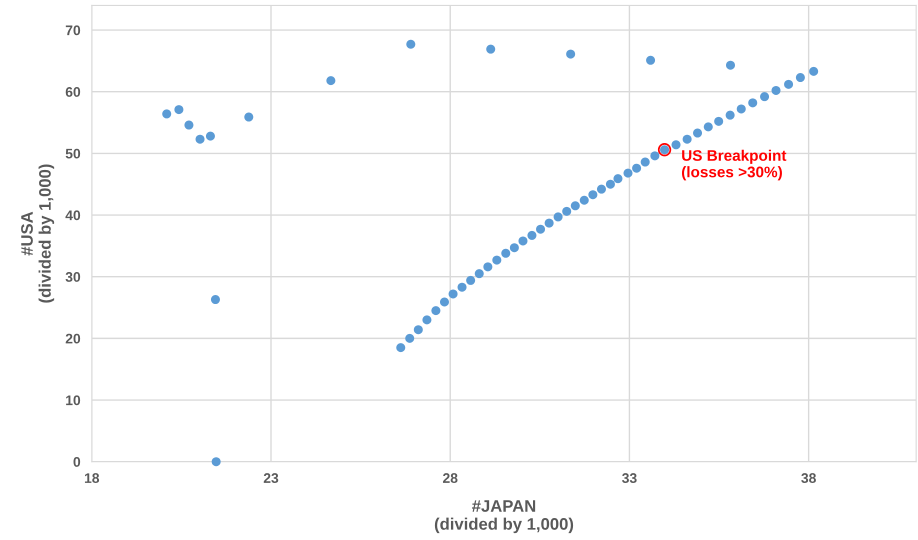 The image size is (918, 540). I want to click on x-tick-label: 23, so click(271, 478).